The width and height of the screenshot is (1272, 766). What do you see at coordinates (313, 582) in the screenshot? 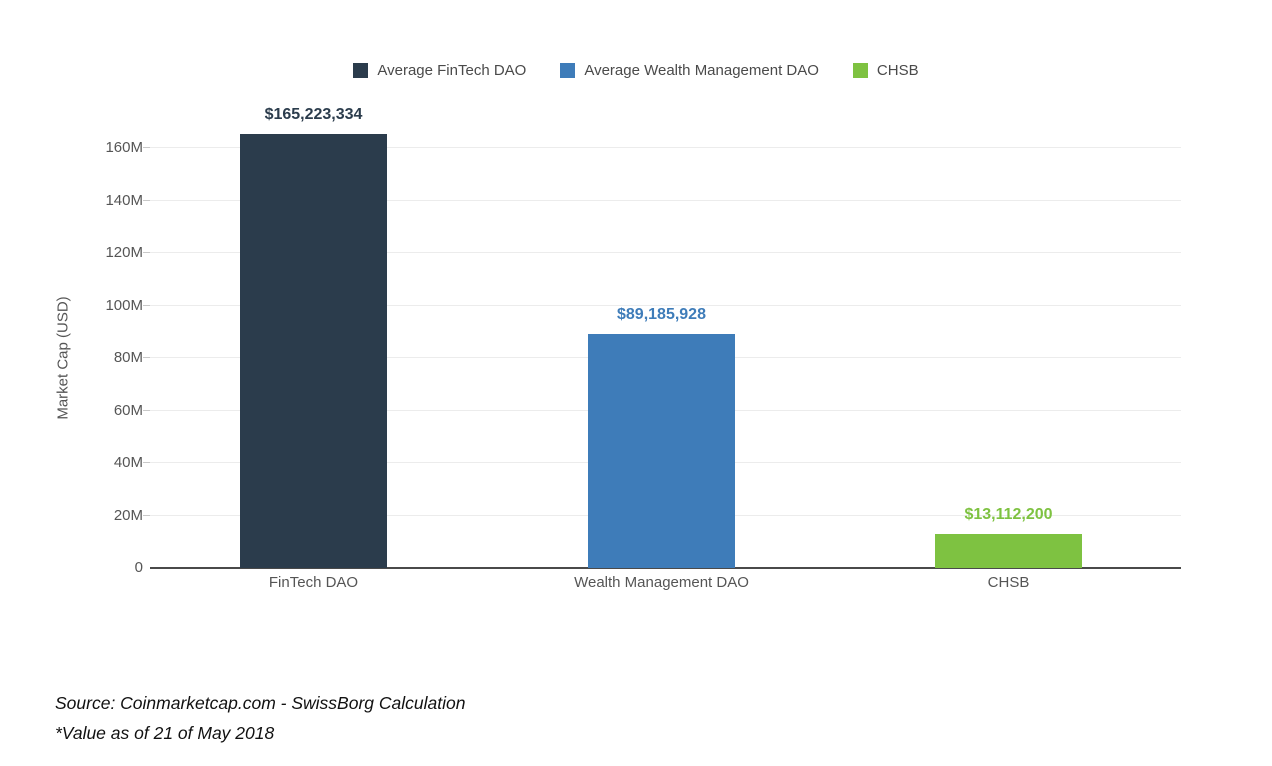
I see `x-tick-label: FinTech DAO` at bounding box center [313, 582].